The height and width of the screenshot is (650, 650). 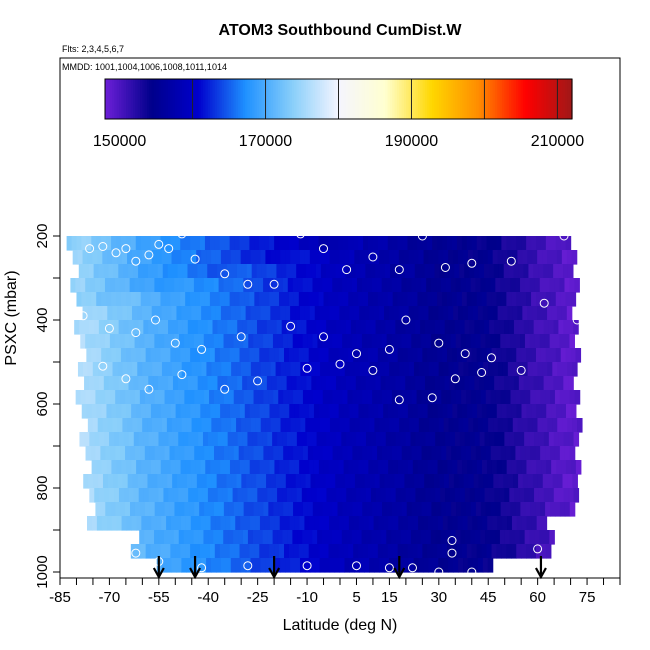 I want to click on sample-point, so click(x=274, y=284).